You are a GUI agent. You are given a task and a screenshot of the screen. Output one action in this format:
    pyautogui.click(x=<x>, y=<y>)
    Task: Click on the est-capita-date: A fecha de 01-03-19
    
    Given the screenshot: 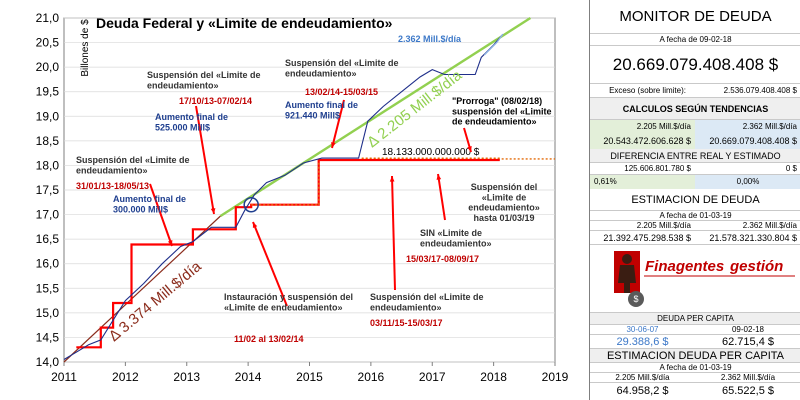 What is the action you would take?
    pyautogui.click(x=695, y=367)
    